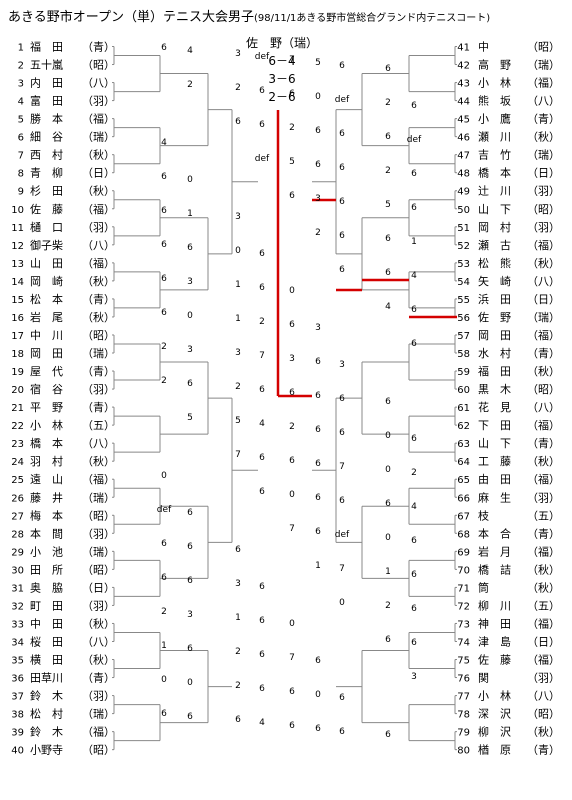 The height and width of the screenshot is (800, 572). Describe the element at coordinates (17, 679) in the screenshot. I see `seed-number: 36` at that location.